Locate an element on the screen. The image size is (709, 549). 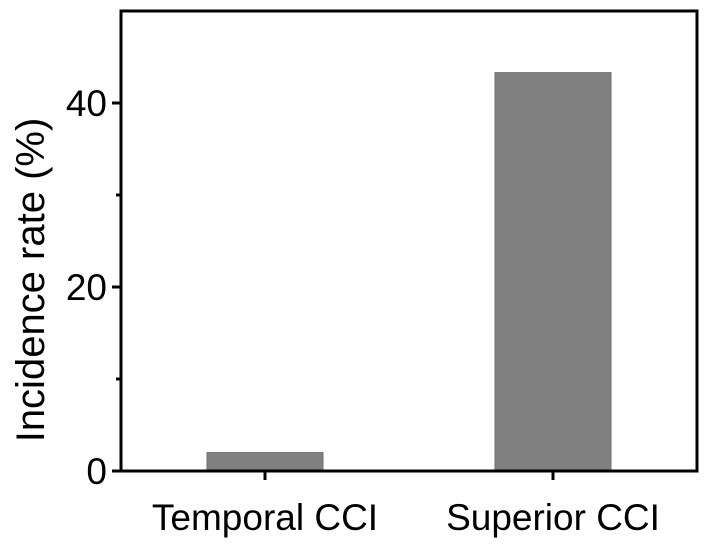
y-tick-label: 40 is located at coordinates (86, 103).